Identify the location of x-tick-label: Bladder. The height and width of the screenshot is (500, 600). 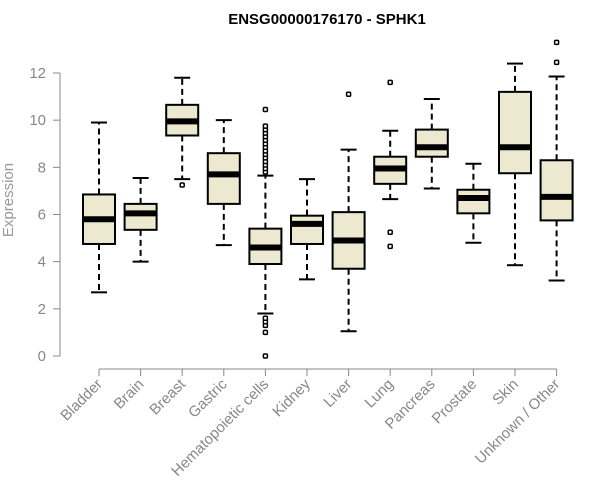
(81, 400).